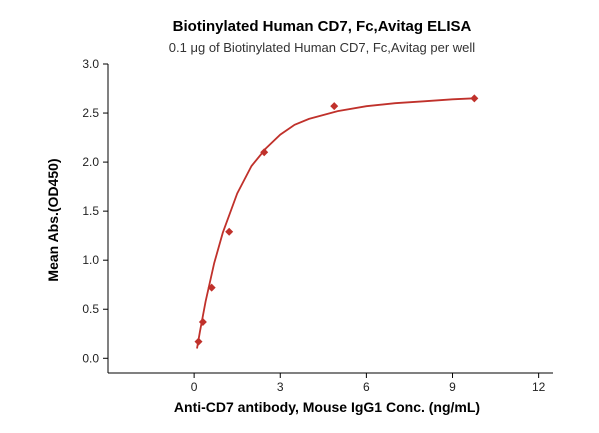 Image resolution: width=599 pixels, height=433 pixels. What do you see at coordinates (194, 387) in the screenshot?
I see `x-tick-label: 0` at bounding box center [194, 387].